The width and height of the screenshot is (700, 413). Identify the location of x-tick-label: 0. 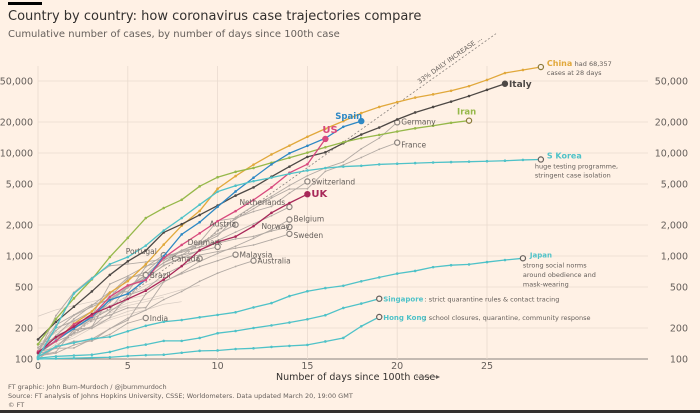
(38, 366).